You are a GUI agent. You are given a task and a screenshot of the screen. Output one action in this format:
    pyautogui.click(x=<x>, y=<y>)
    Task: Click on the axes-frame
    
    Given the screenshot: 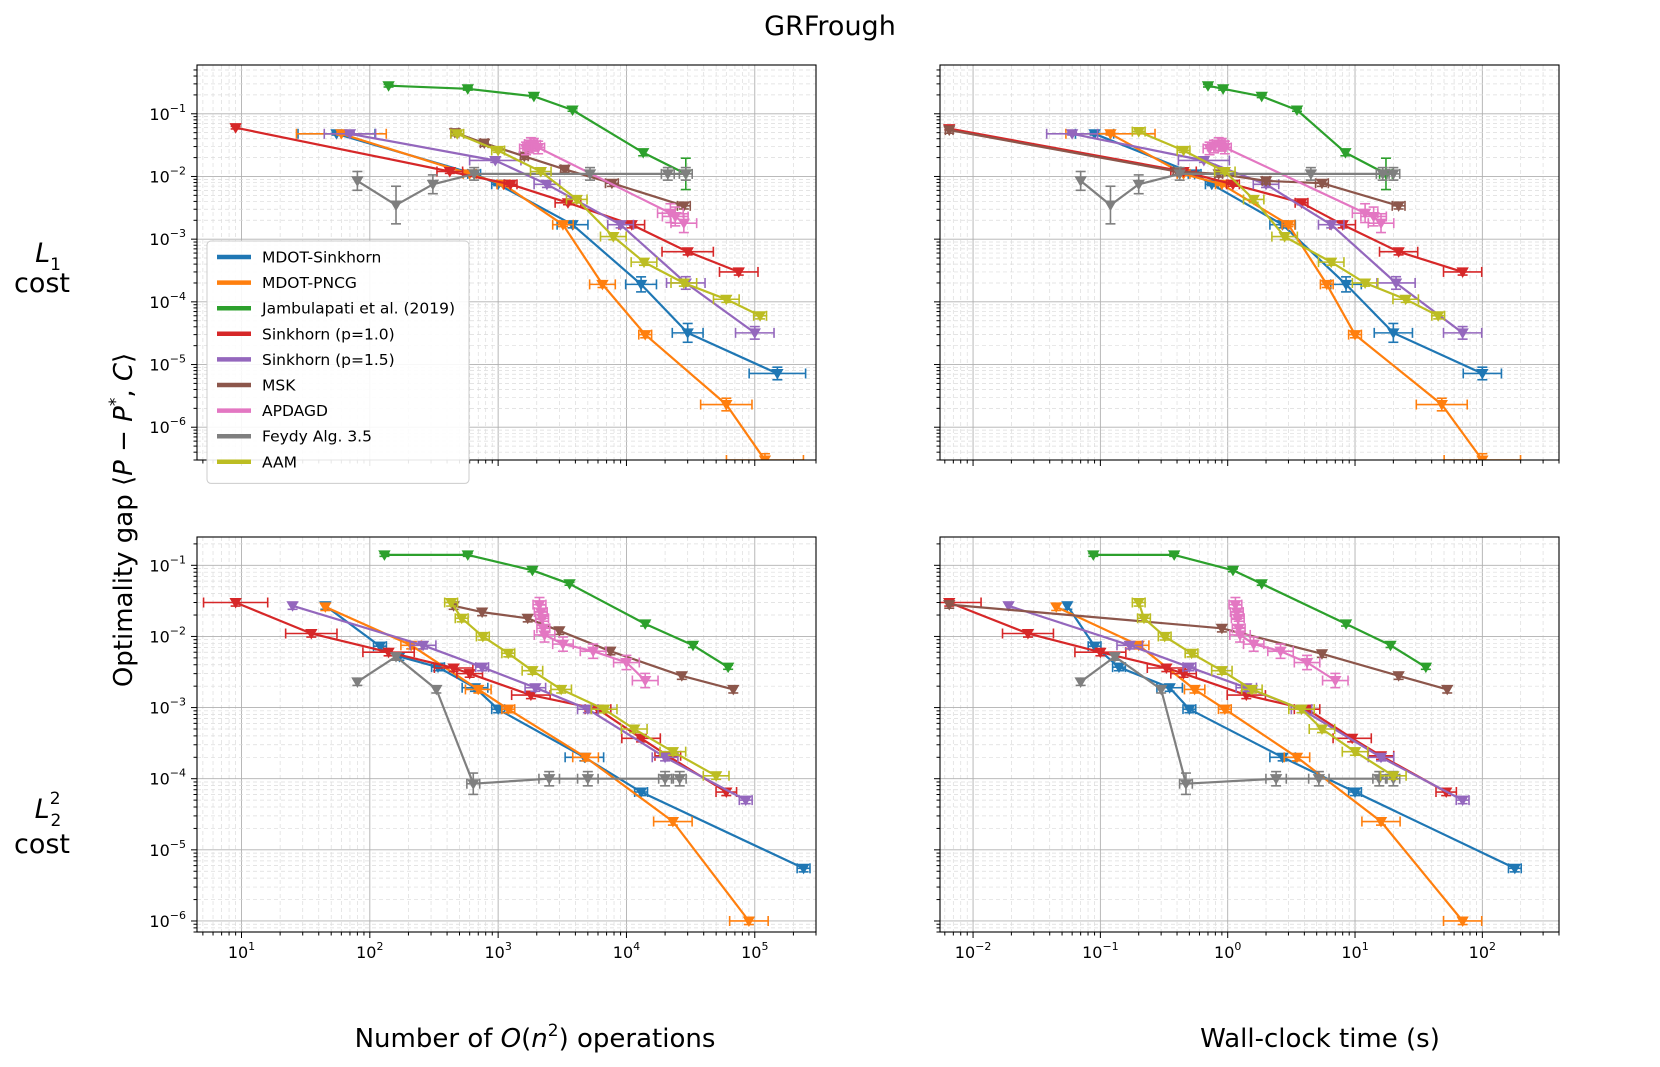 What is the action you would take?
    pyautogui.click(x=506, y=734)
    